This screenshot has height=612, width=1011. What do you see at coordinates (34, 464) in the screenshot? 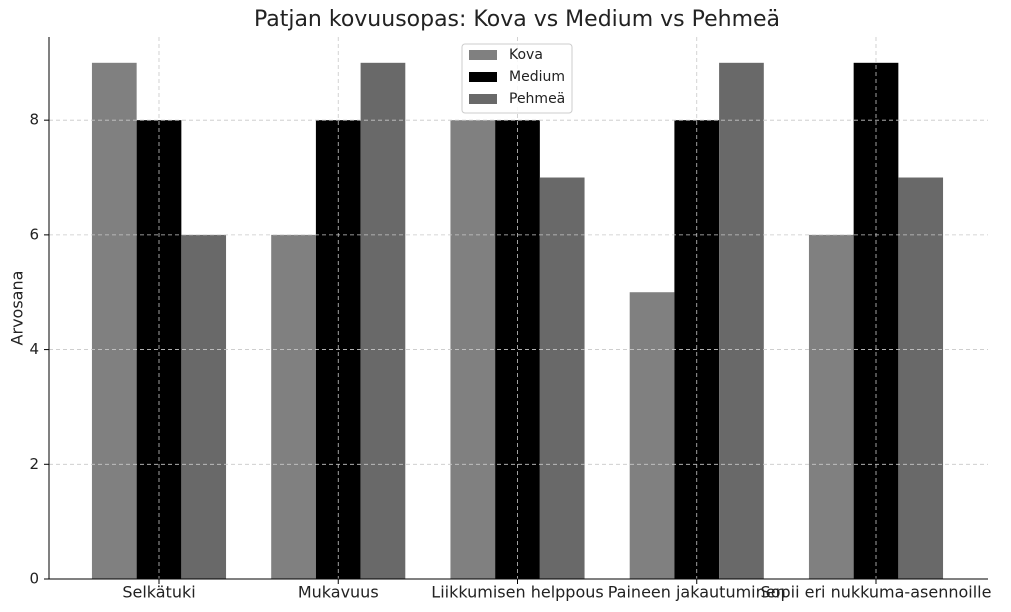
I see `y-tick-label: 2` at bounding box center [34, 464].